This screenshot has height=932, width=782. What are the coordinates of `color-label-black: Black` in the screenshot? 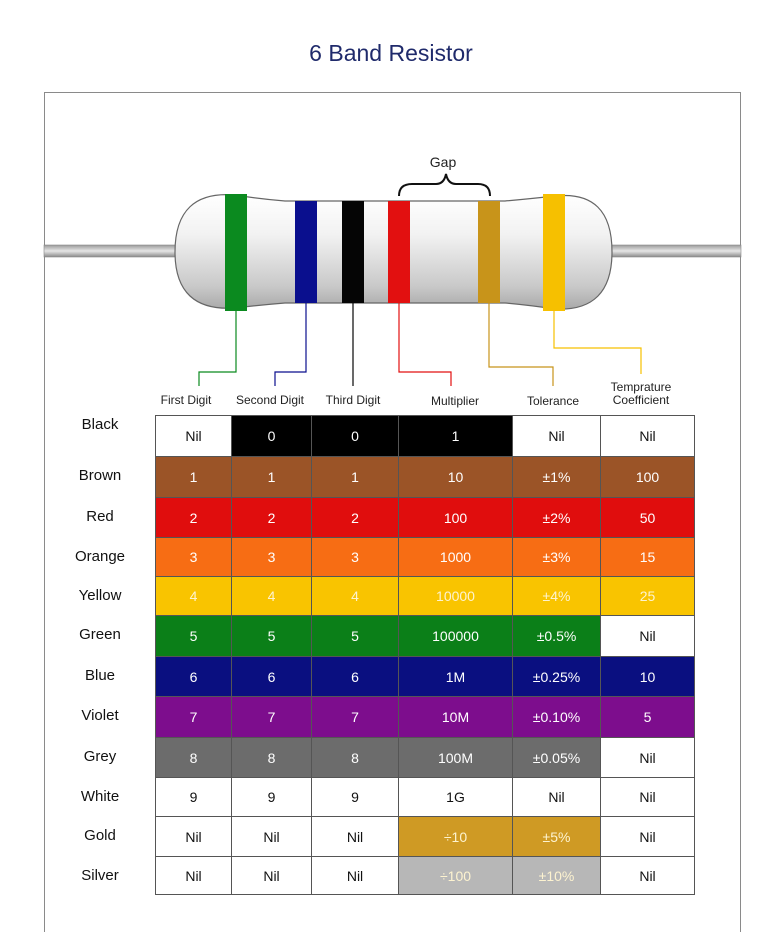 It's located at (100, 424).